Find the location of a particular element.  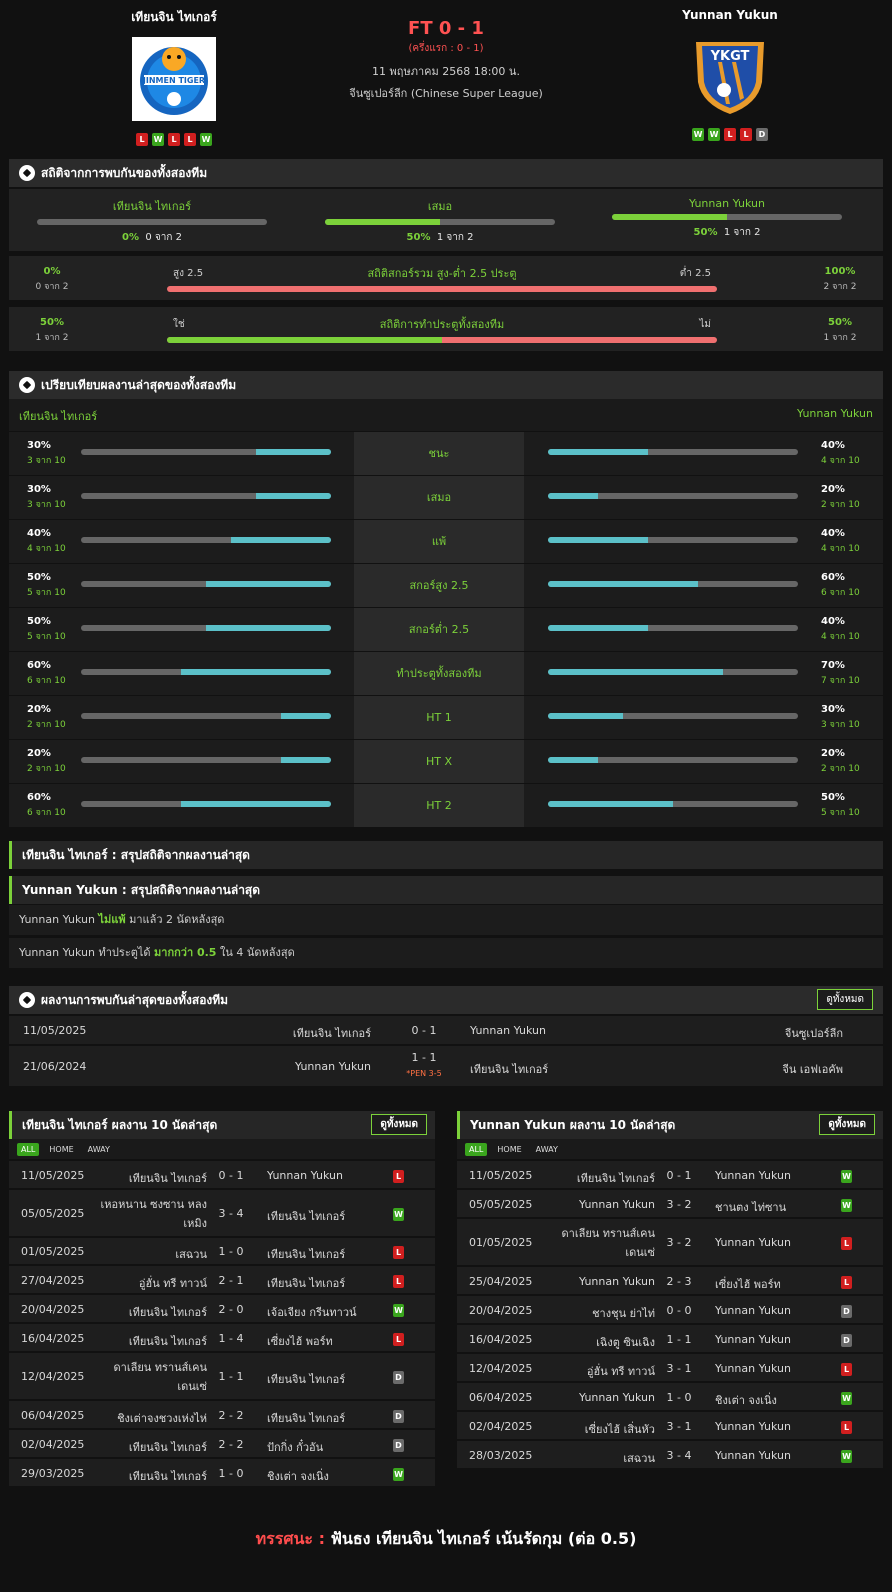

compare-away-name: Yunnan Yukun is located at coordinates (835, 413).